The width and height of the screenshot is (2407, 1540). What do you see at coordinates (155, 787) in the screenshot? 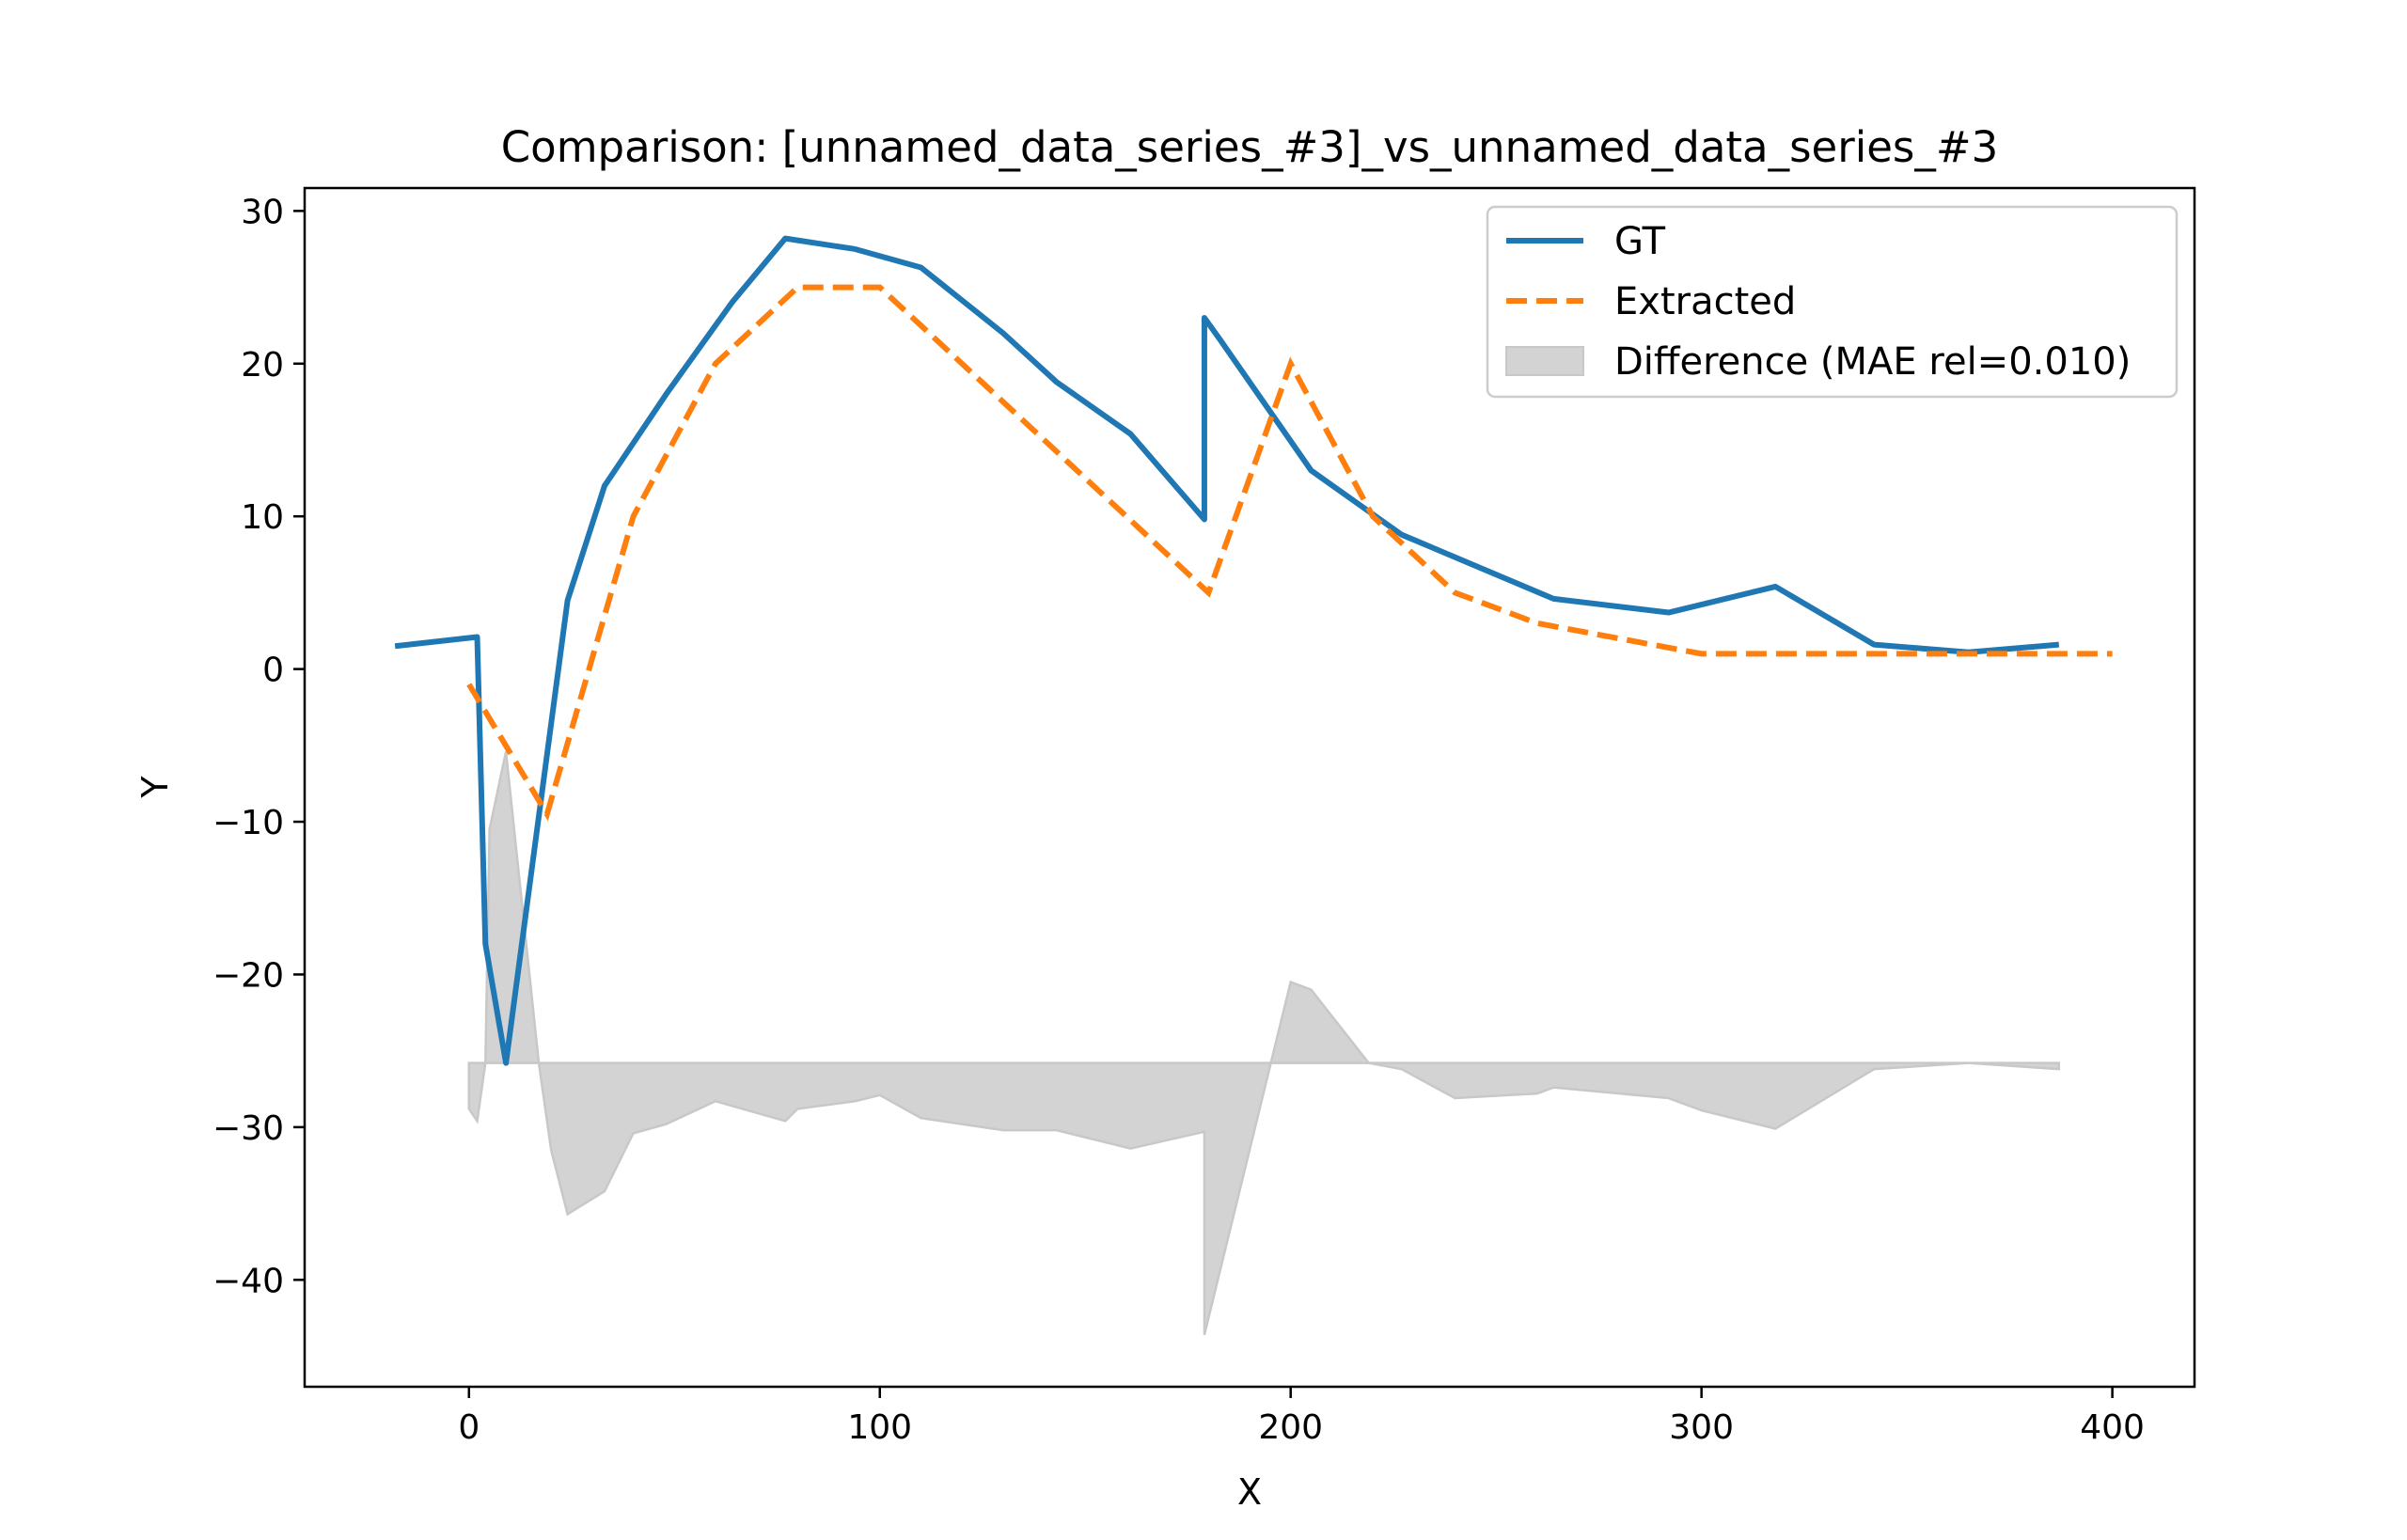
I see `y-axis-label: Y` at bounding box center [155, 787].